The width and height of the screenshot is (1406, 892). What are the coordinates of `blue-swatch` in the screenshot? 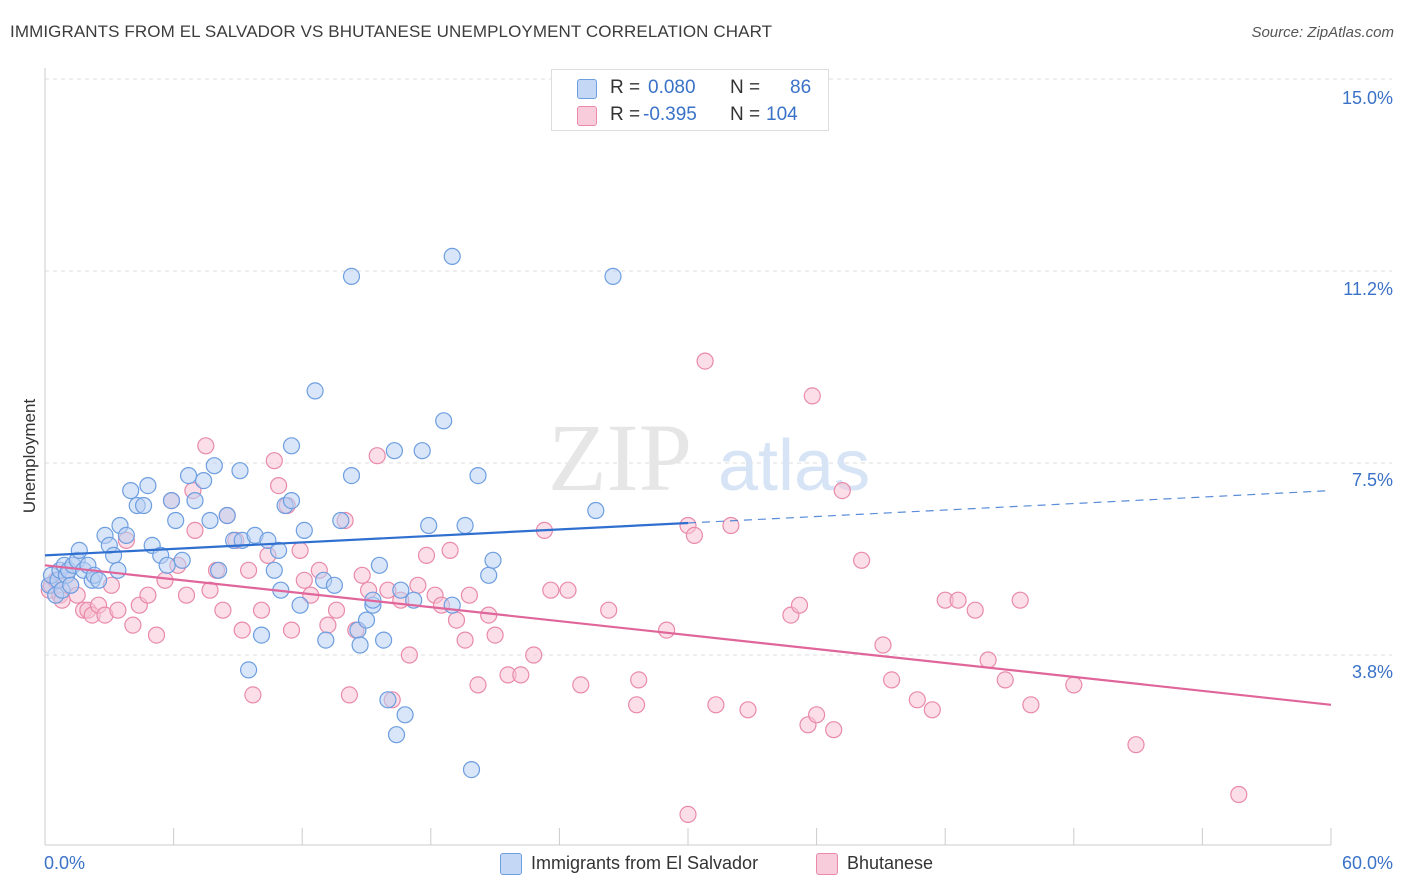 It's located at (511, 864).